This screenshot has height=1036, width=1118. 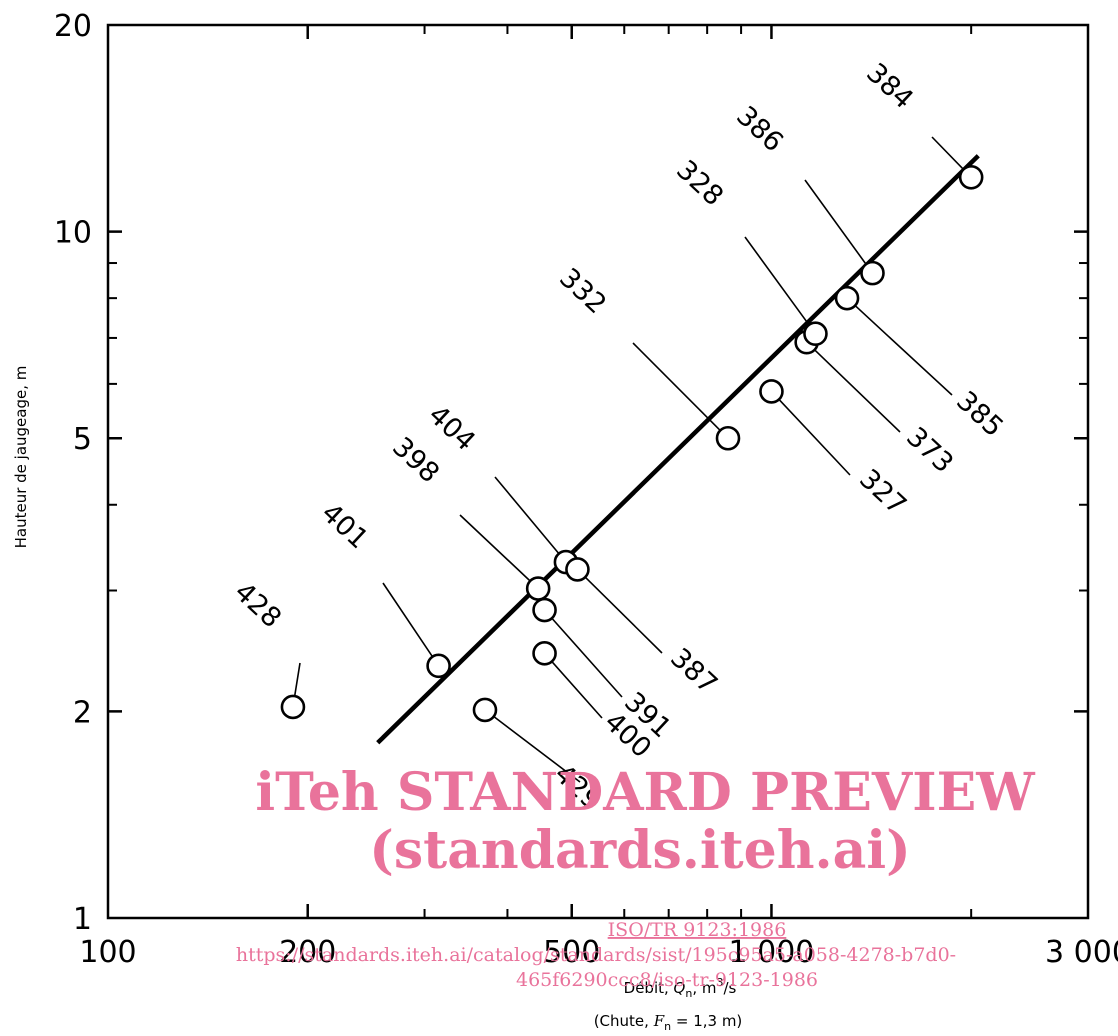 I want to click on point-label-386: 386, so click(x=759, y=129).